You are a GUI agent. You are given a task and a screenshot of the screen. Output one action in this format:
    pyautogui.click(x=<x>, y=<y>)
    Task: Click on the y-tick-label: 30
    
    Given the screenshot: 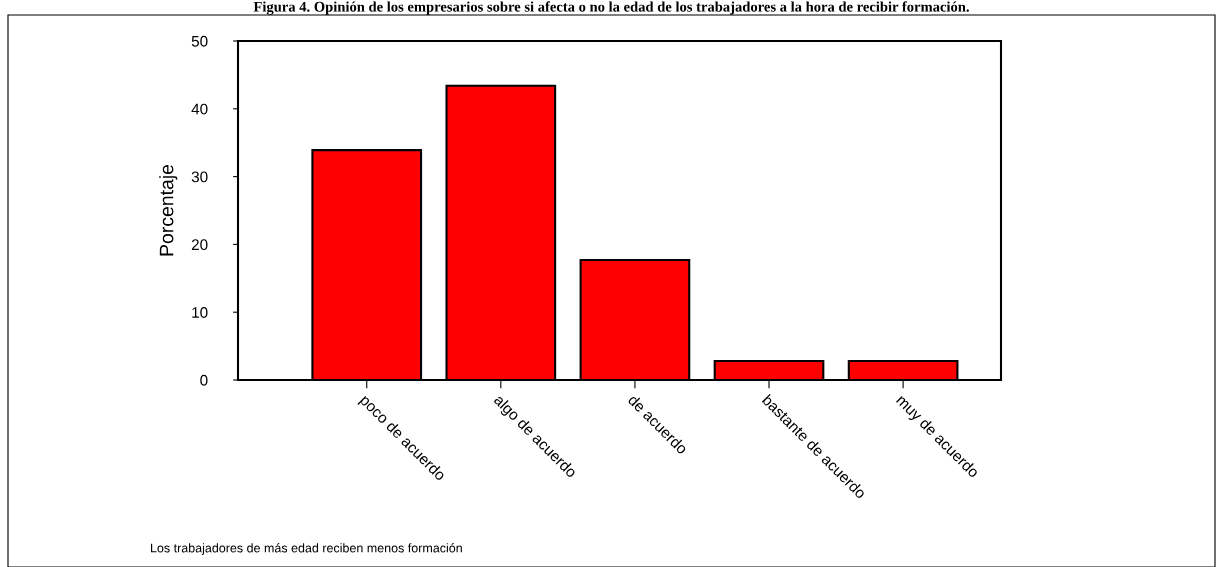 What is the action you would take?
    pyautogui.click(x=199, y=177)
    